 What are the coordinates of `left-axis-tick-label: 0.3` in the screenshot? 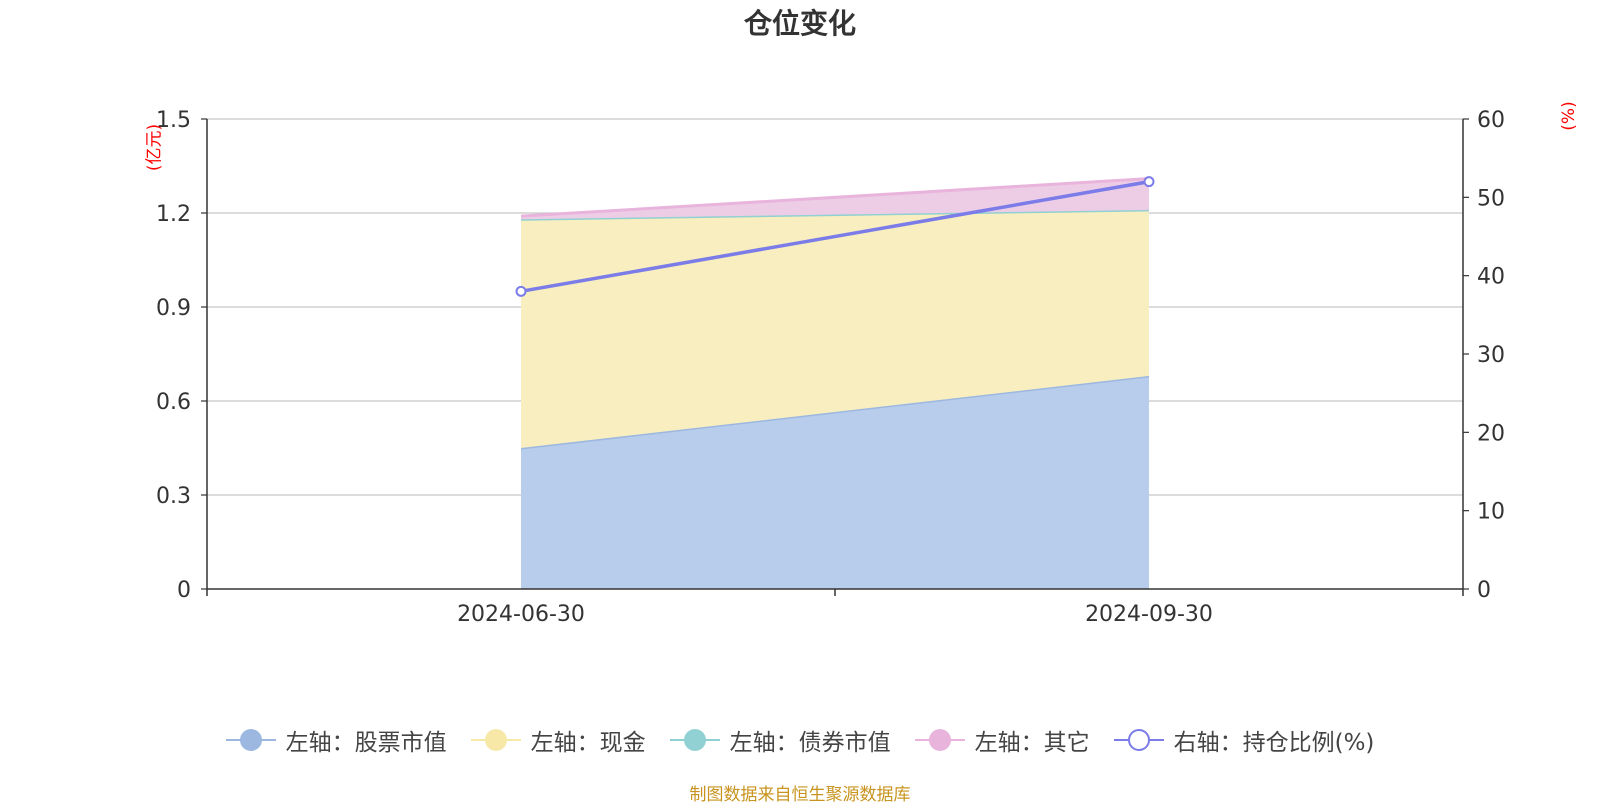 It's located at (173, 496).